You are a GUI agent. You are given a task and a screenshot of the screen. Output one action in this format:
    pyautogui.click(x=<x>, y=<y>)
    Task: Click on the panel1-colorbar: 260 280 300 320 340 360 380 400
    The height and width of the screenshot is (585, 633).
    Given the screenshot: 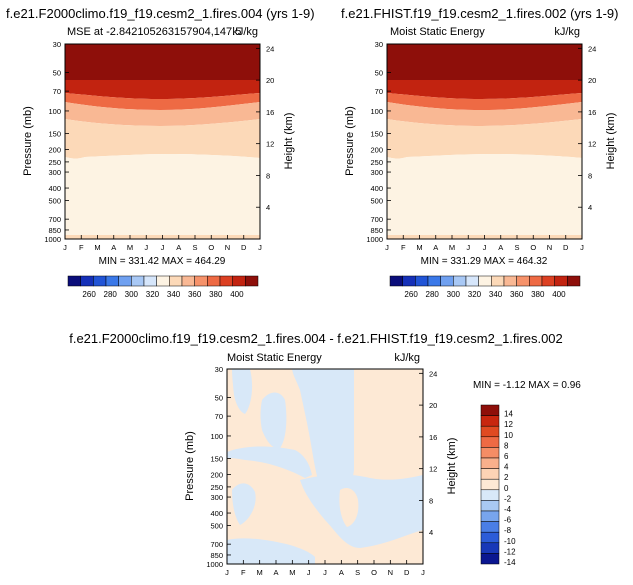 What is the action you would take?
    pyautogui.click(x=163, y=287)
    